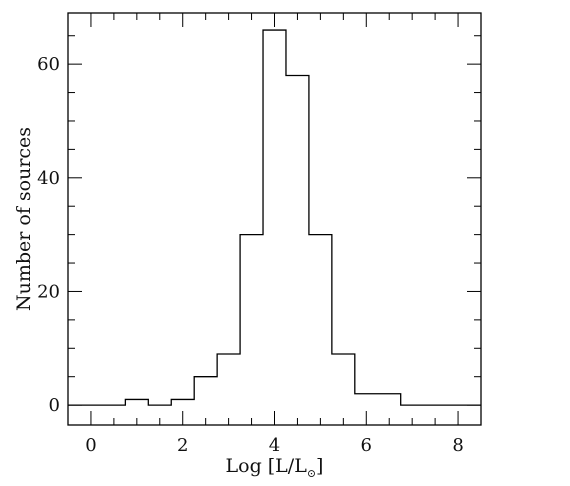 The height and width of the screenshot is (486, 570). Describe the element at coordinates (24, 219) in the screenshot. I see `y-axis-label: Number of sources` at that location.